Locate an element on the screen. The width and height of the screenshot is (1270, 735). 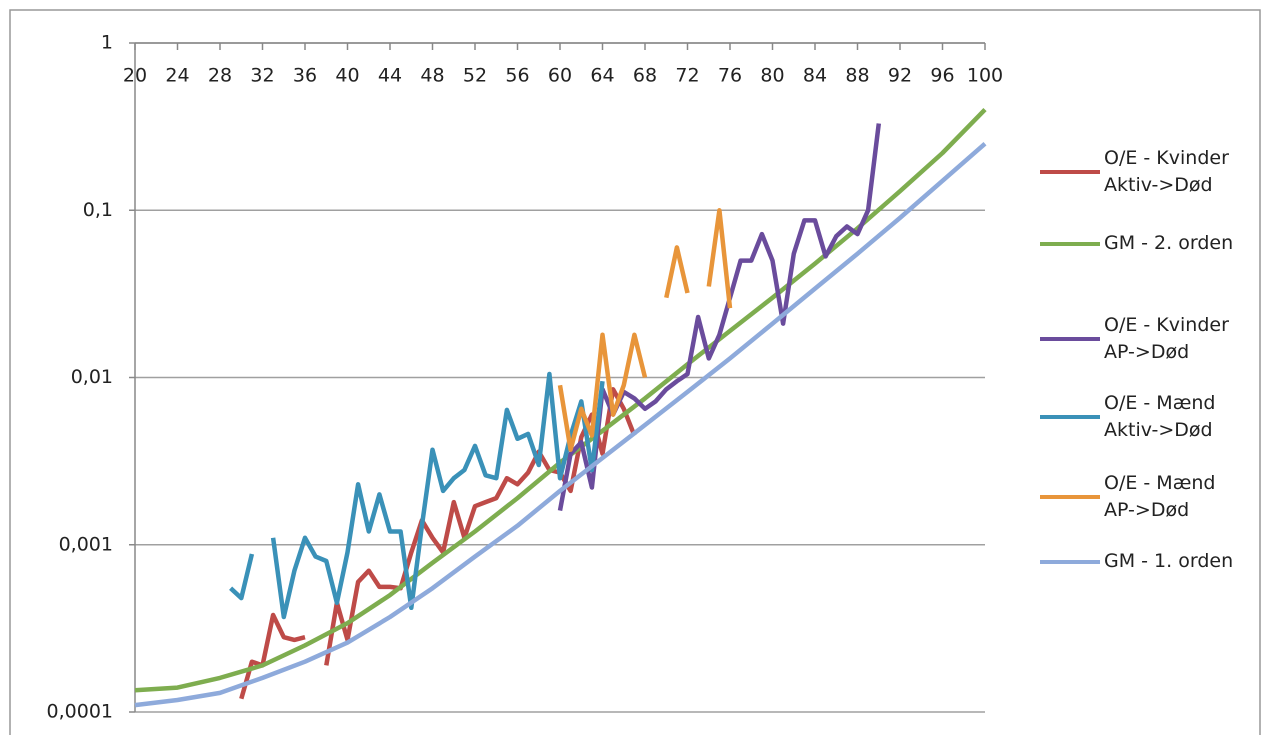
x-tick-label: 60 is located at coordinates (560, 76).